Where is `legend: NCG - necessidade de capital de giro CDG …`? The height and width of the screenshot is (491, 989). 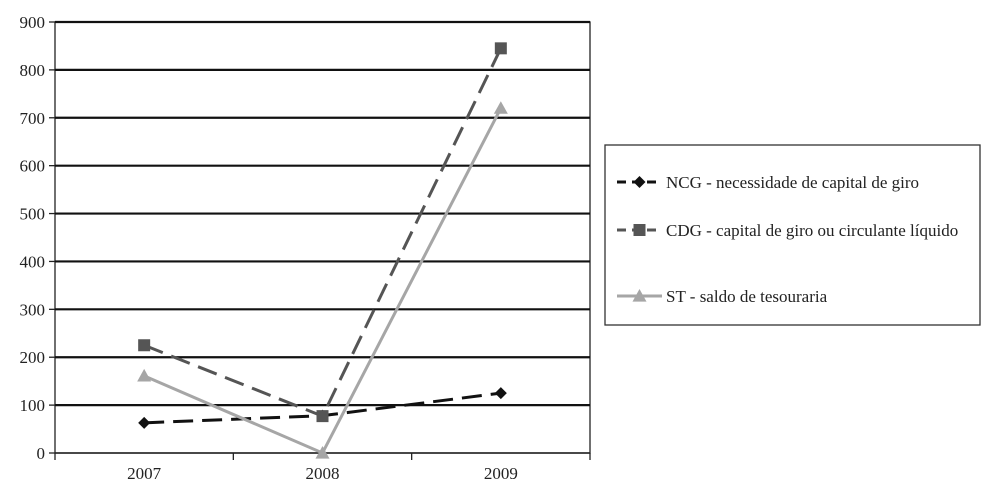 legend: NCG - necessidade de capital de giro CDG … is located at coordinates (792, 235).